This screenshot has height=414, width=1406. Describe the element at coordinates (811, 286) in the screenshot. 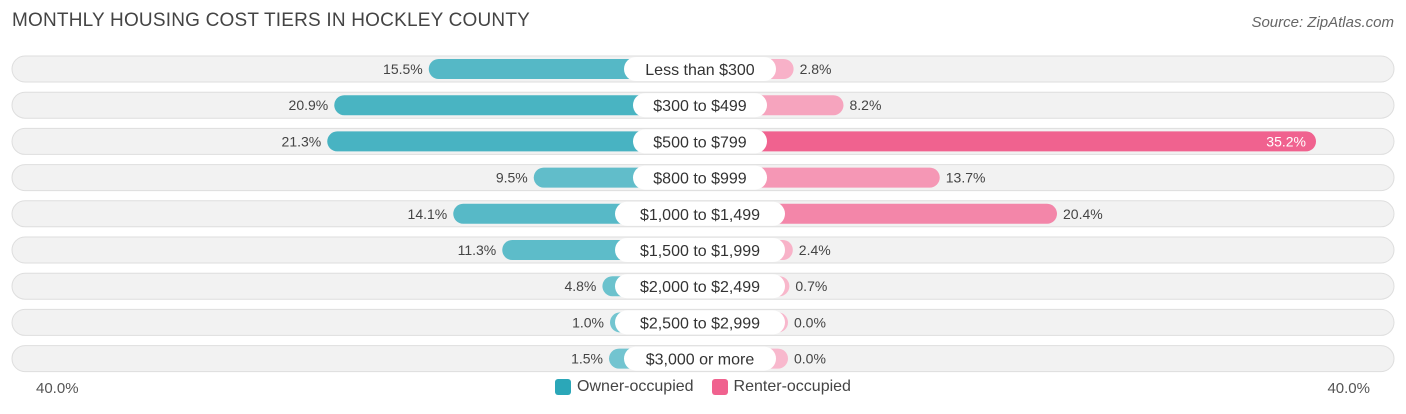

I see `renter-value-label: 0.7%` at that location.